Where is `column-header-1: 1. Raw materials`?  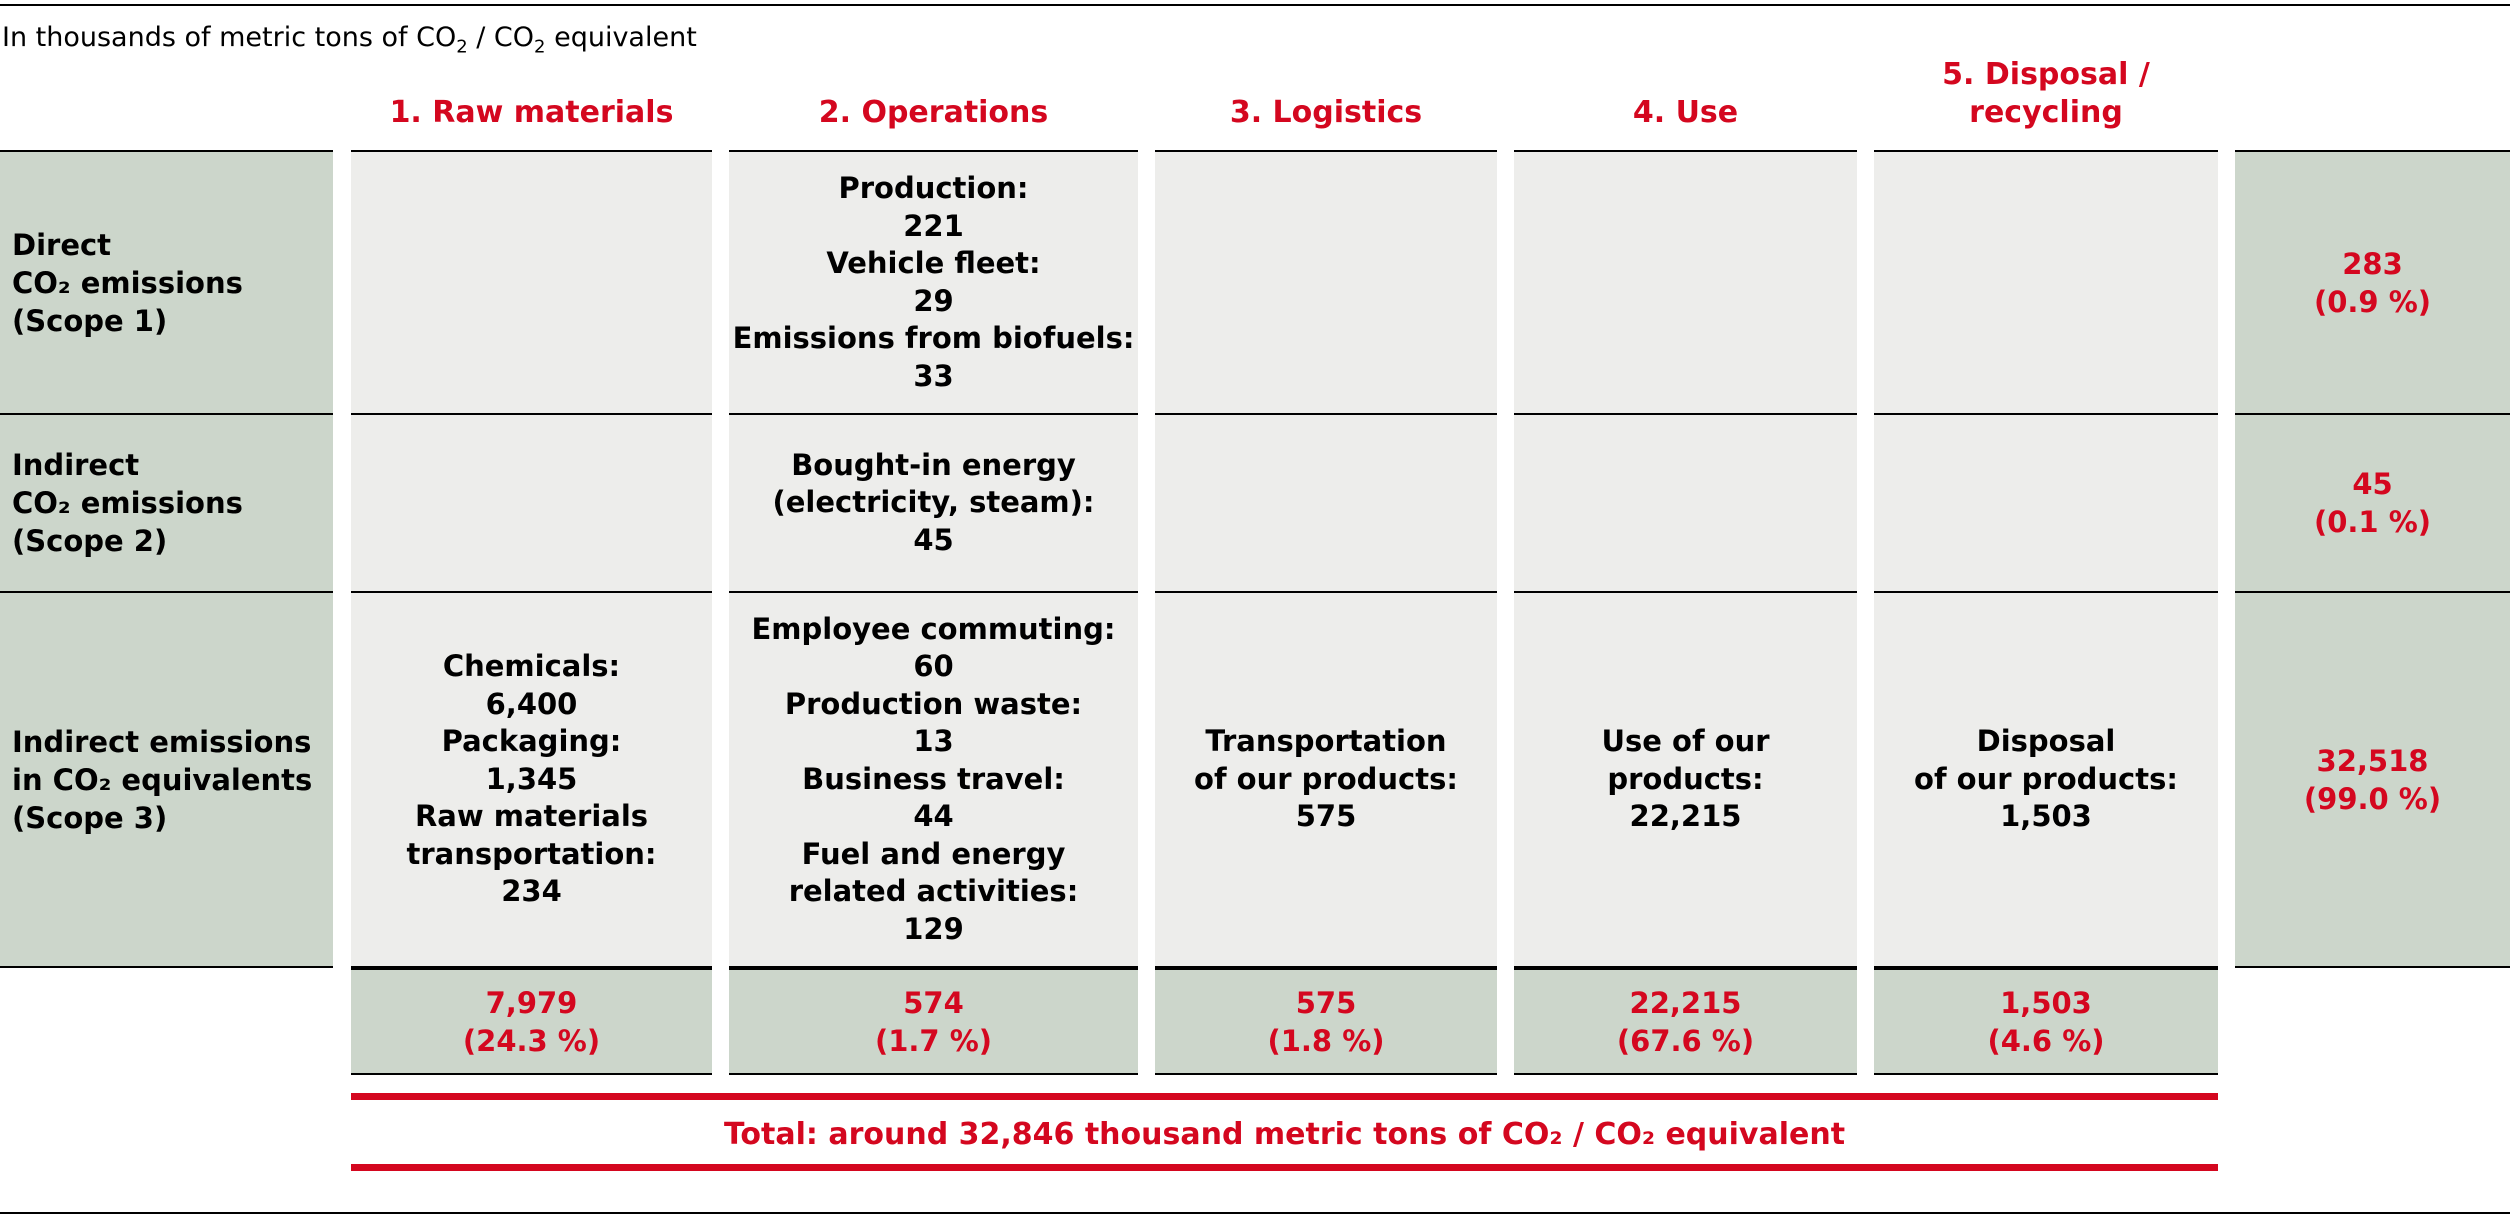 column-header-1: 1. Raw materials is located at coordinates (531, 92).